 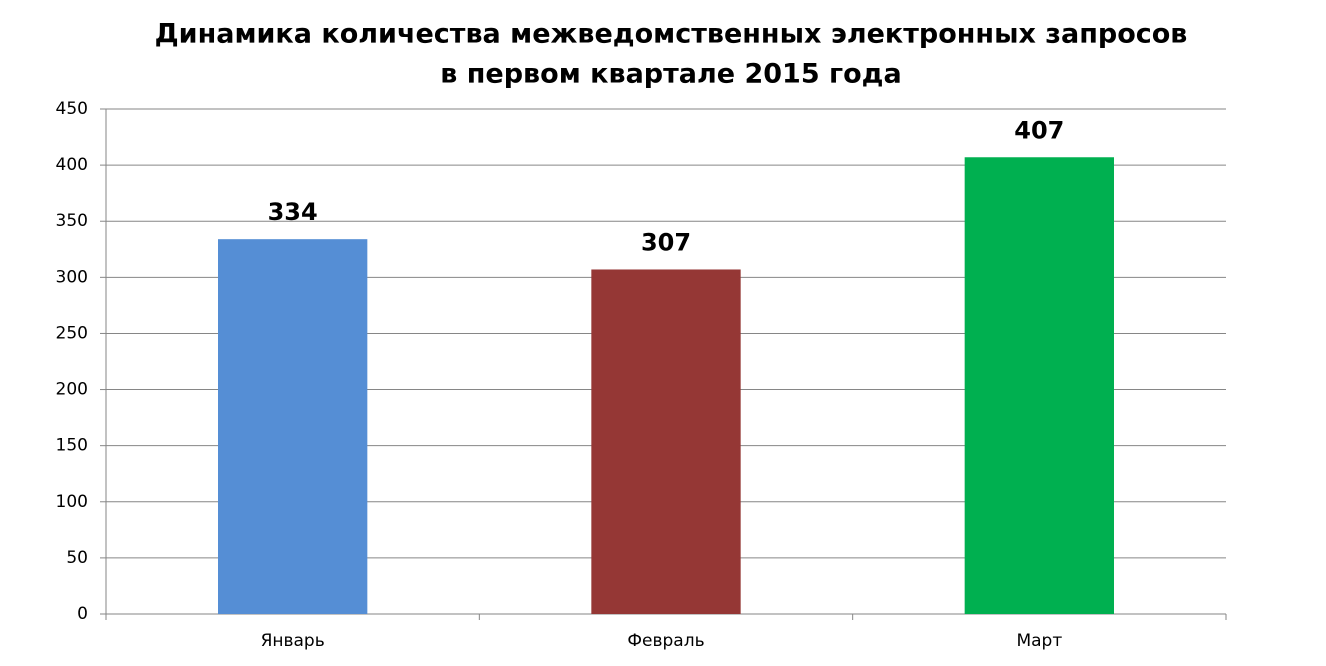 I want to click on value-label: 307, so click(x=666, y=242).